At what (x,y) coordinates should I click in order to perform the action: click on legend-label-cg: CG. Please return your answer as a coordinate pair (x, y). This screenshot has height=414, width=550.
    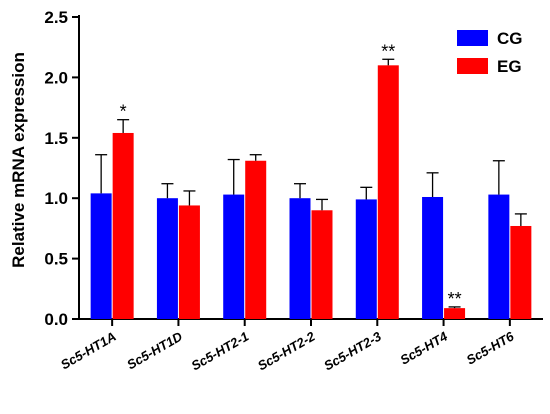
    Looking at the image, I should click on (510, 38).